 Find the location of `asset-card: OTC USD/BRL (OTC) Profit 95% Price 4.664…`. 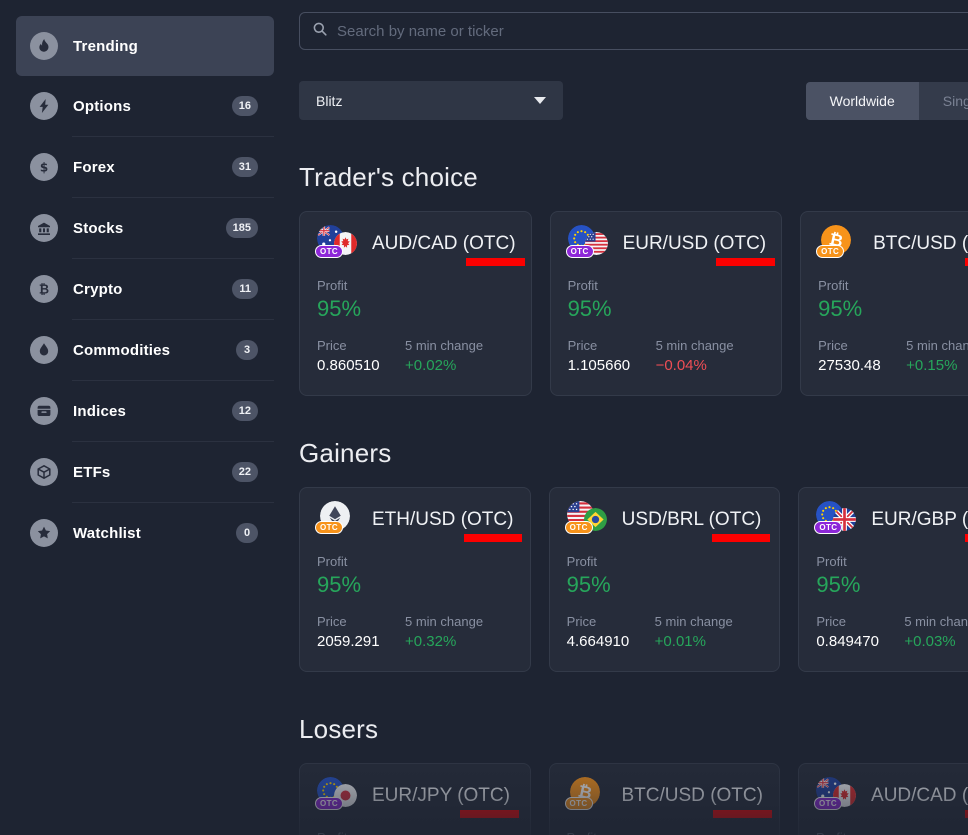

asset-card: OTC USD/BRL (OTC) Profit 95% Price 4.664… is located at coordinates (664, 579).